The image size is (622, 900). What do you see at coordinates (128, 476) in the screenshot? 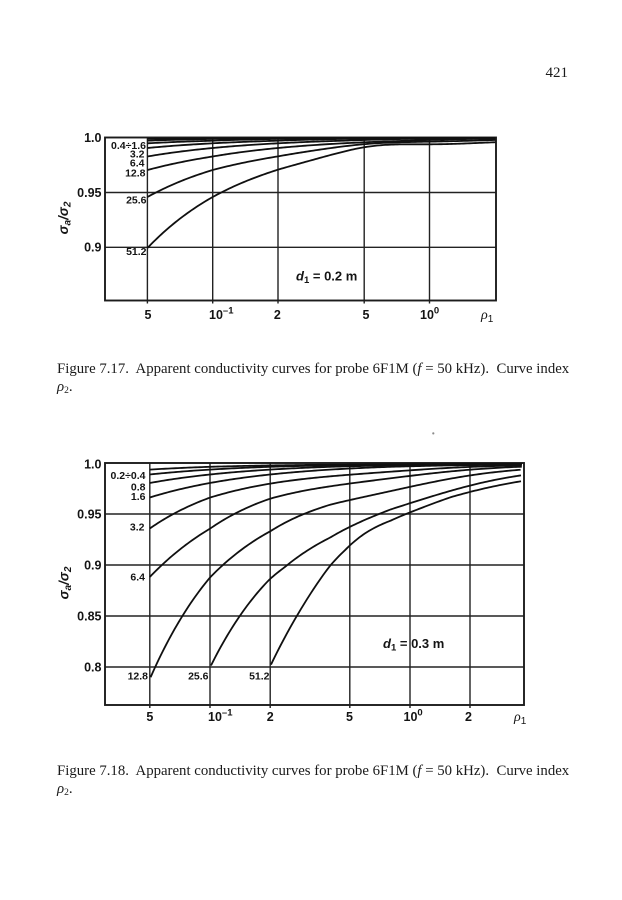
I see `svg-text: 0.2÷0.4` at bounding box center [128, 476].